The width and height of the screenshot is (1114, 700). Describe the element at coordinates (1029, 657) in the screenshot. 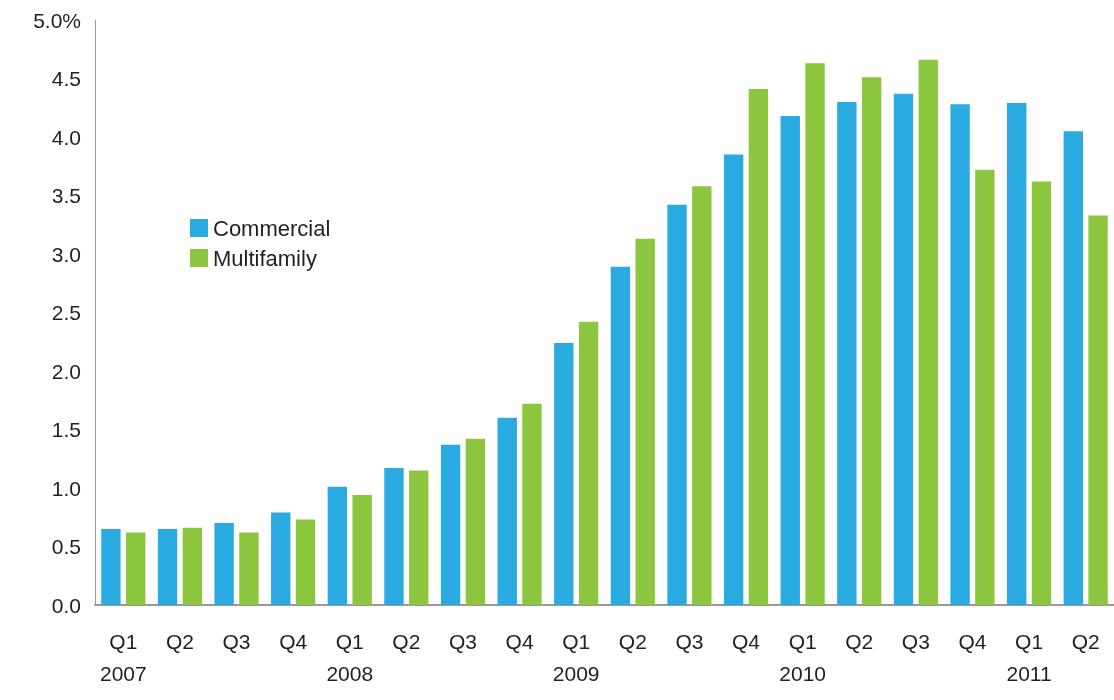

I see `x-tick-label: Q1 2011` at that location.